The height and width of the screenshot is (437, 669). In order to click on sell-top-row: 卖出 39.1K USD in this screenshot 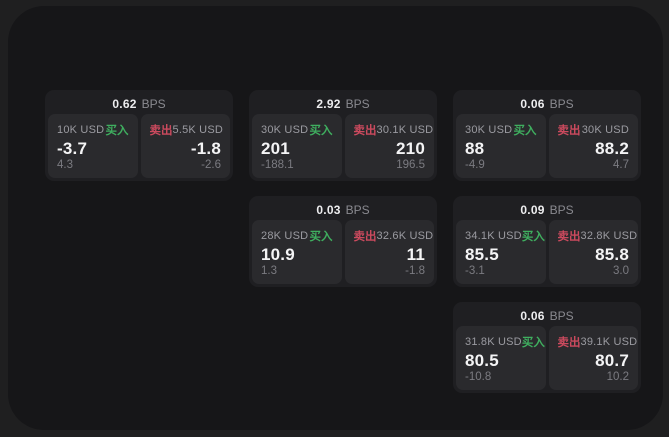, I will do `click(597, 342)`.